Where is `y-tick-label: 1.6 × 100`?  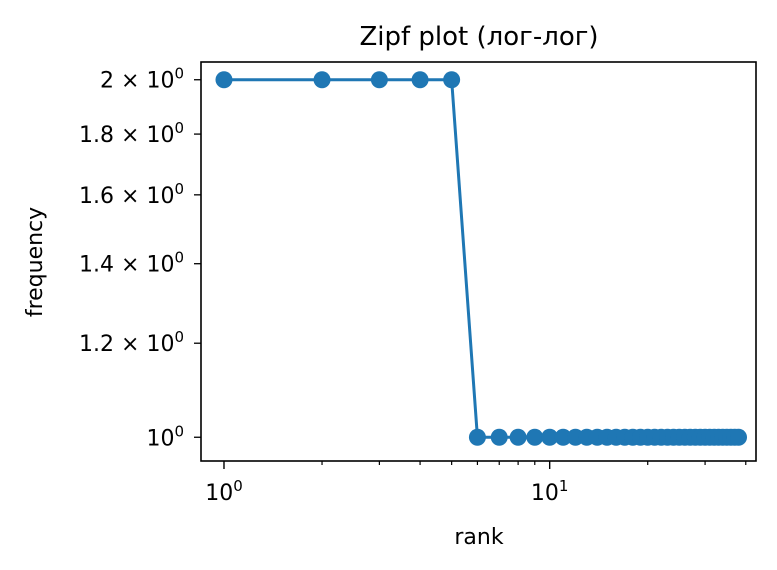
y-tick-label: 1.6 × 100 is located at coordinates (131, 194).